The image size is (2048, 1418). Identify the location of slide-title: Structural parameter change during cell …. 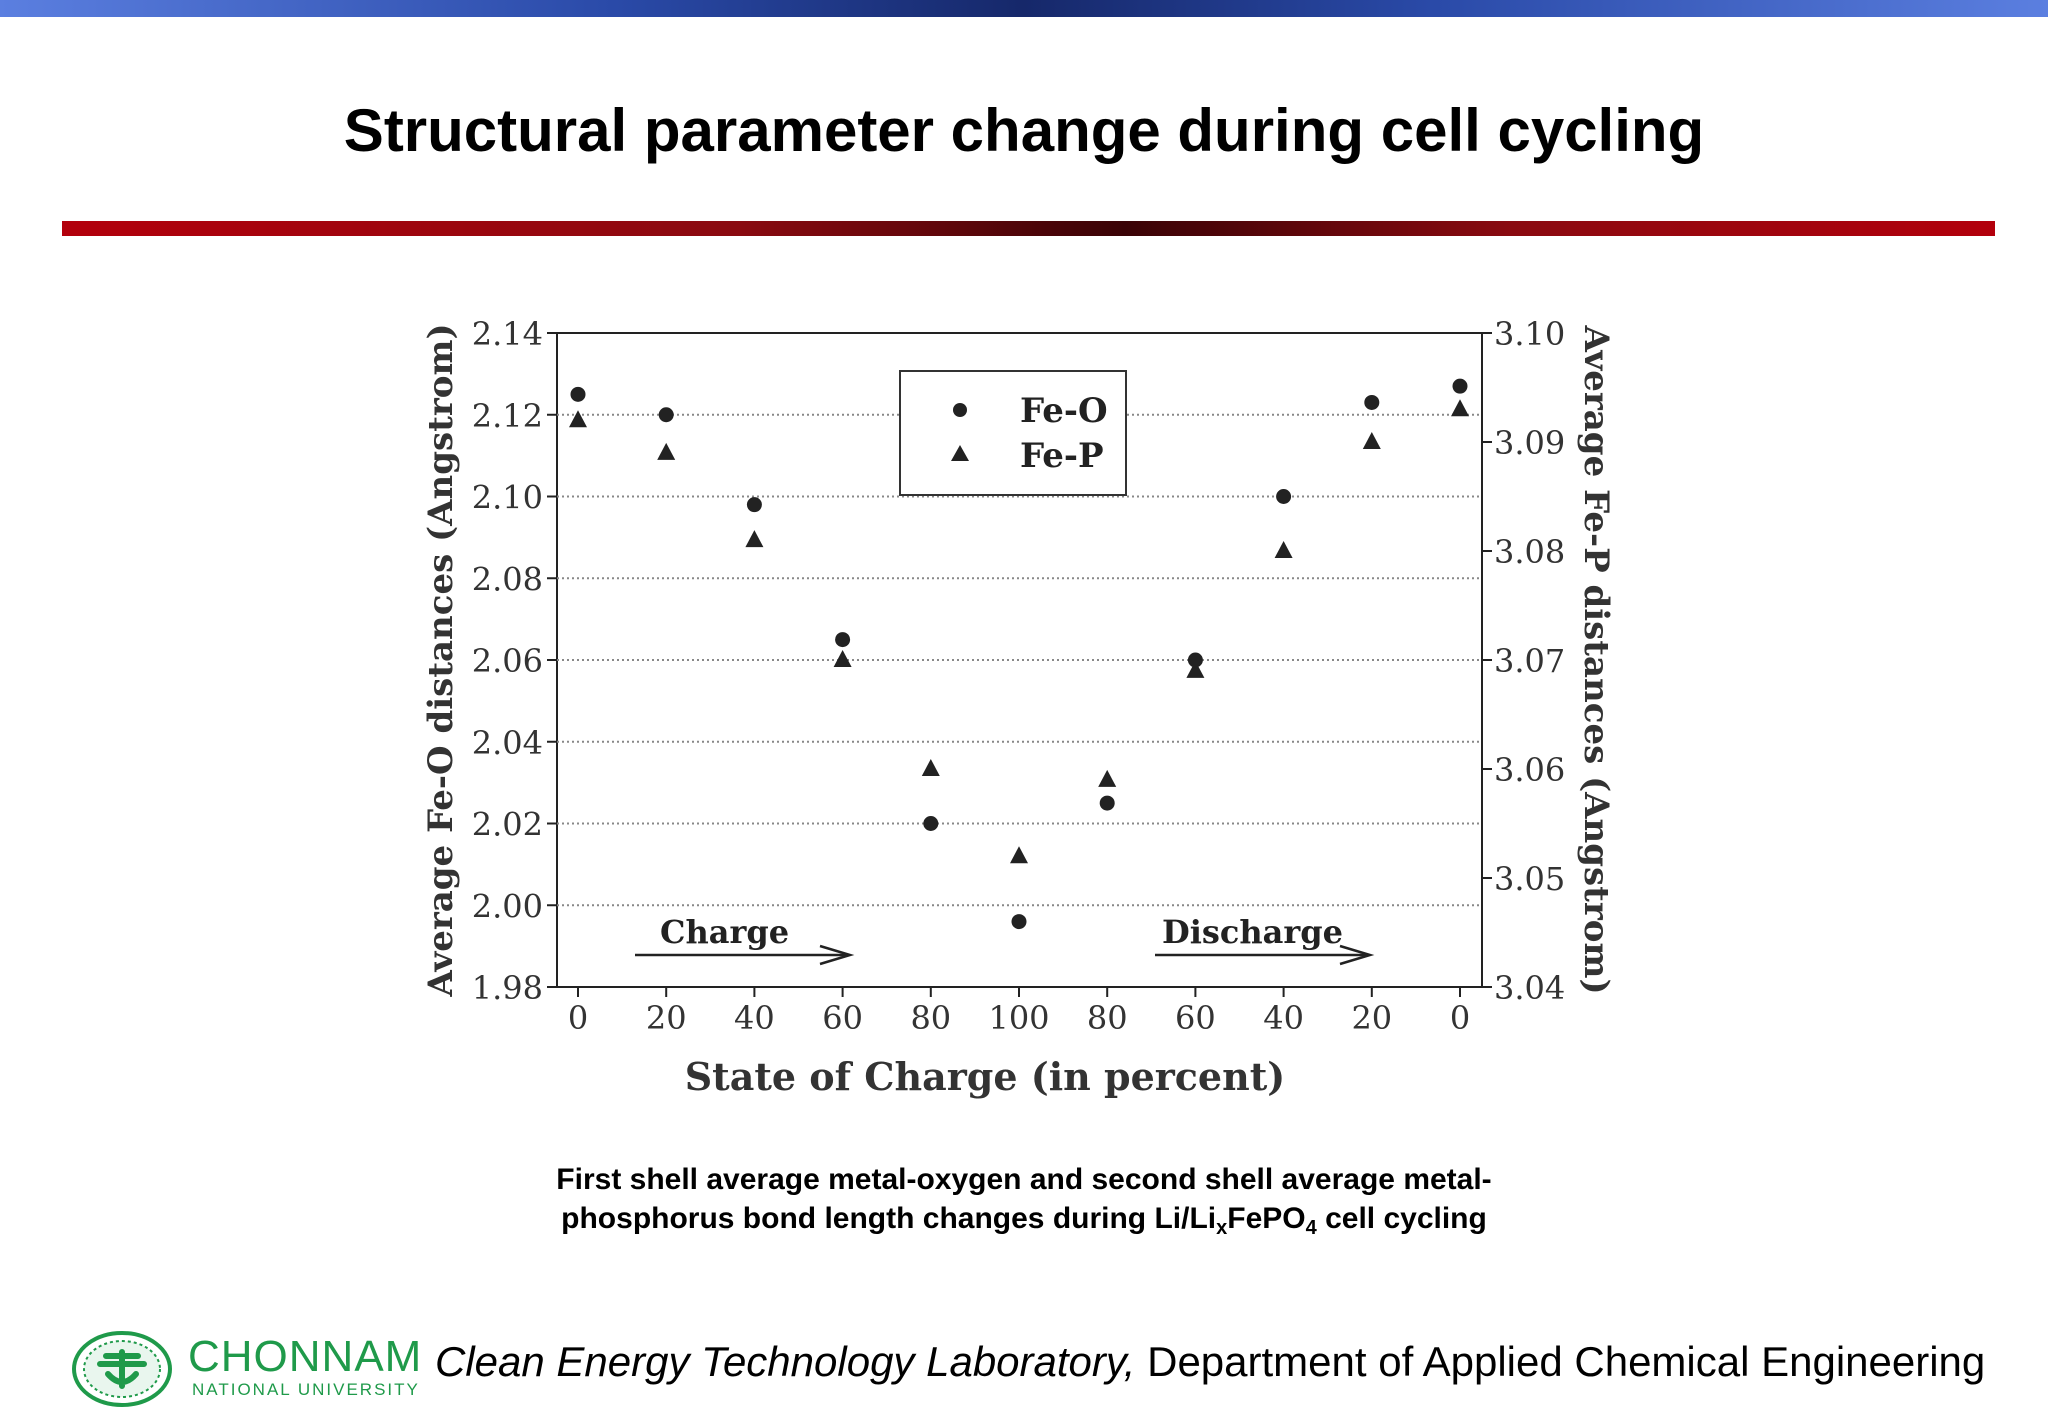
(1024, 130).